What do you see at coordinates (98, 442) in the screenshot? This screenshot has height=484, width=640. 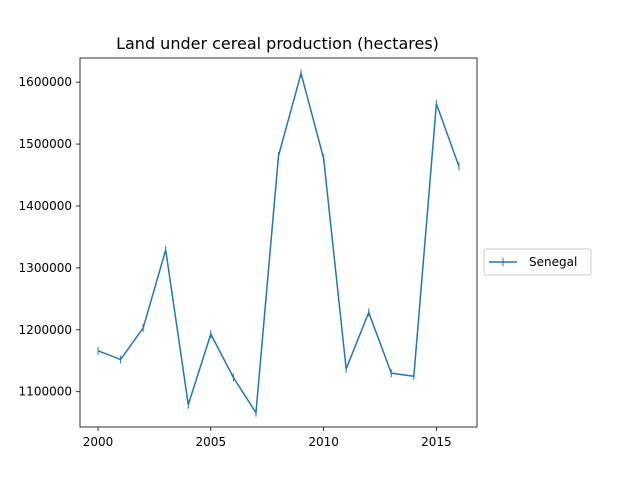 I see `x-tick-label: 2000` at bounding box center [98, 442].